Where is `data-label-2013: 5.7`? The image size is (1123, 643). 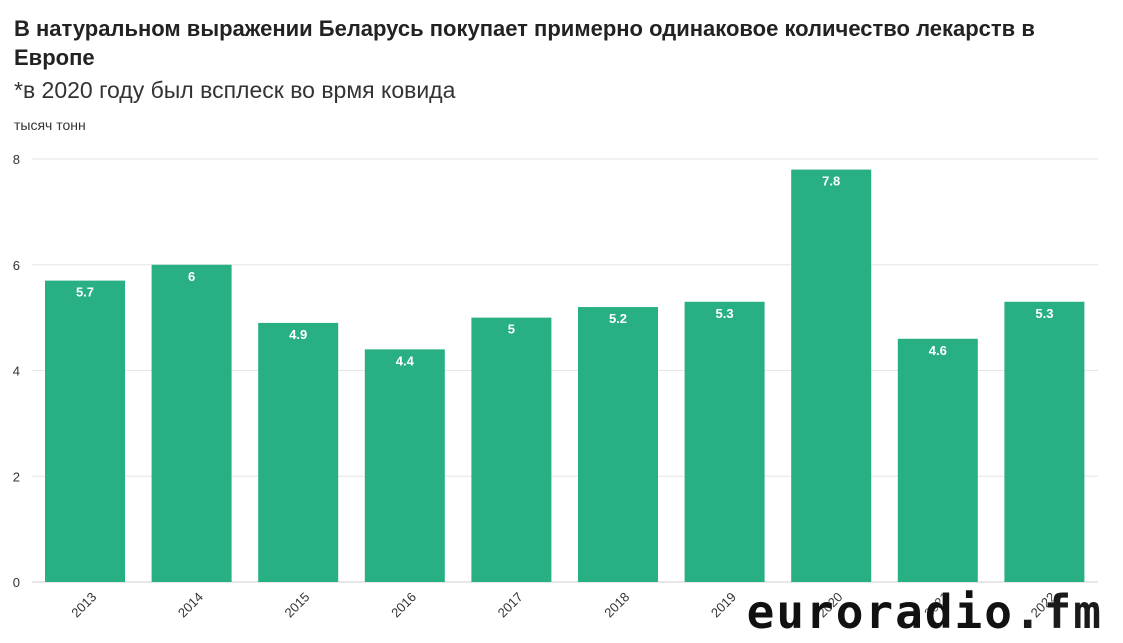 data-label-2013: 5.7 is located at coordinates (85, 292).